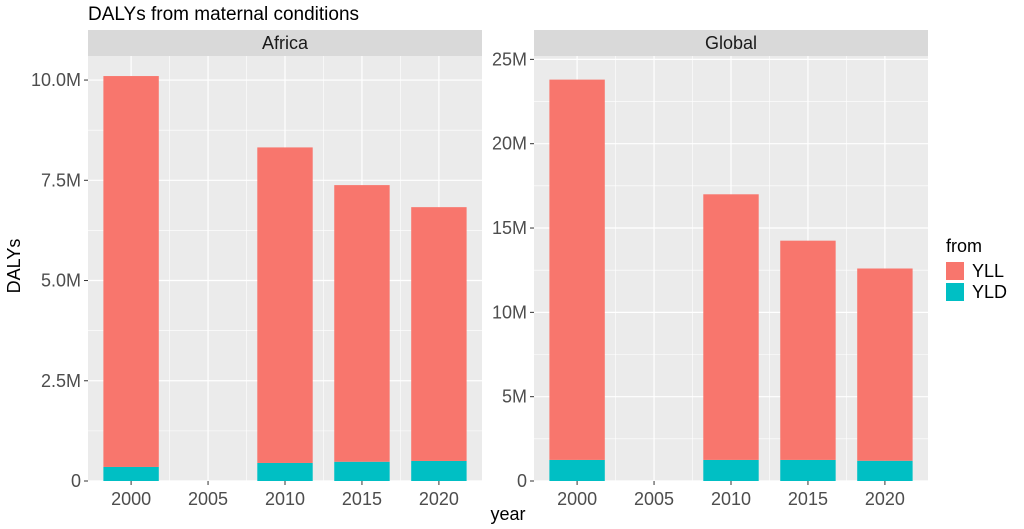 This screenshot has height=529, width=1024. I want to click on panel-strip-label: Global, so click(731, 43).